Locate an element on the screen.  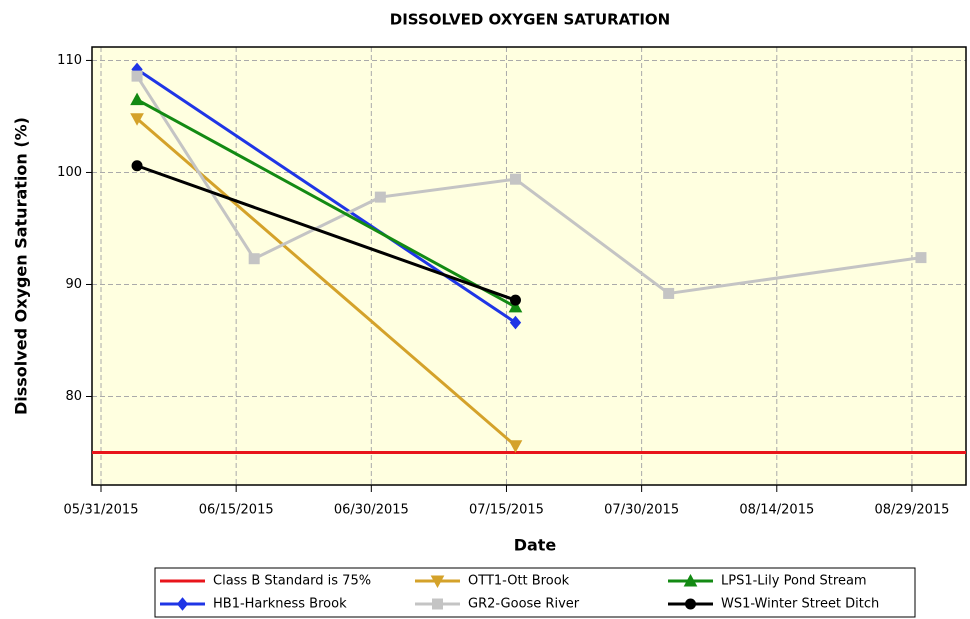
x-tick-label: 08/14/2015 is located at coordinates (776, 510).